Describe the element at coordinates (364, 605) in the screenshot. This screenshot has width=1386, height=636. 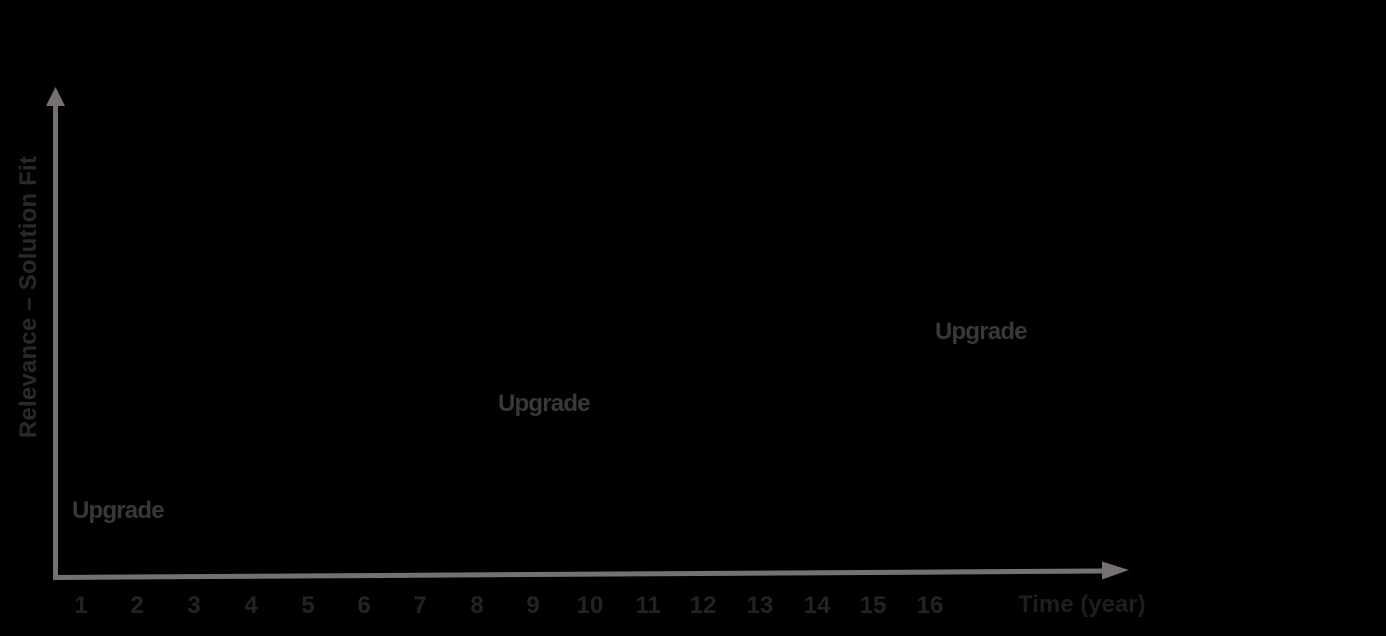
I see `x-tick-6: 6` at that location.